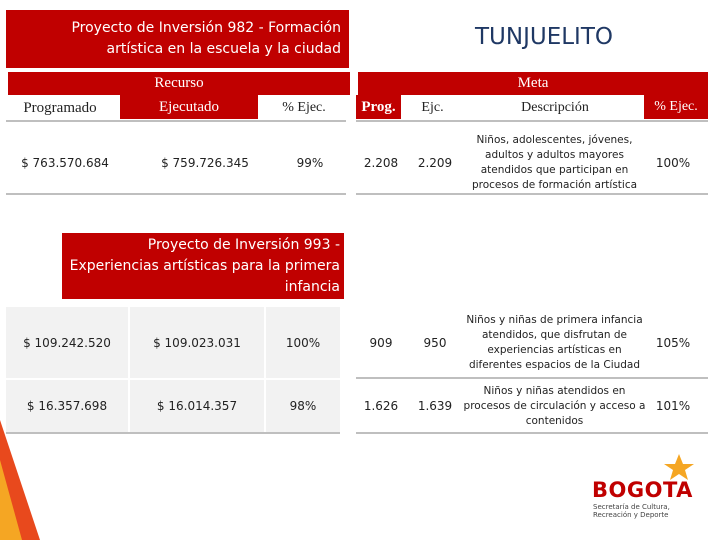 Image resolution: width=720 pixels, height=540 pixels. What do you see at coordinates (381, 163) in the screenshot?
I see `cell: 2.208` at bounding box center [381, 163].